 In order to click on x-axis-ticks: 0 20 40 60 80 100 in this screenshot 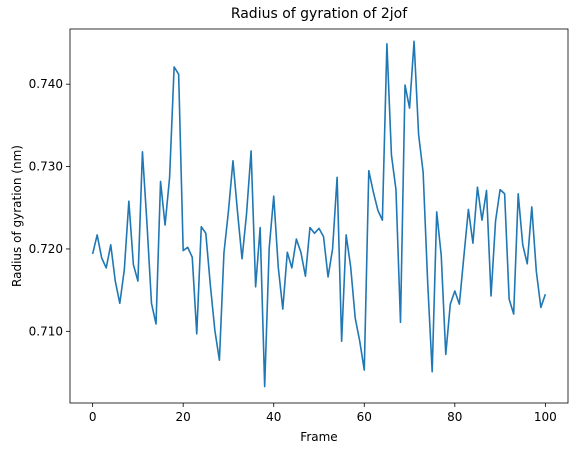, I will do `click(323, 413)`.